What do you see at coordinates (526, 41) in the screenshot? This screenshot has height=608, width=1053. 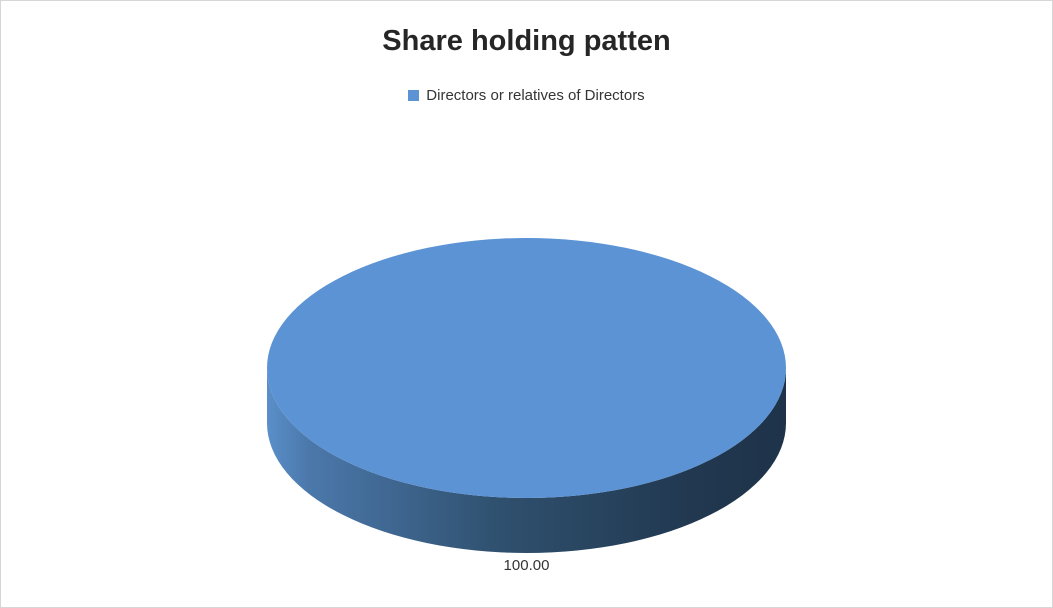 I see `chart-title: Share holding patten` at bounding box center [526, 41].